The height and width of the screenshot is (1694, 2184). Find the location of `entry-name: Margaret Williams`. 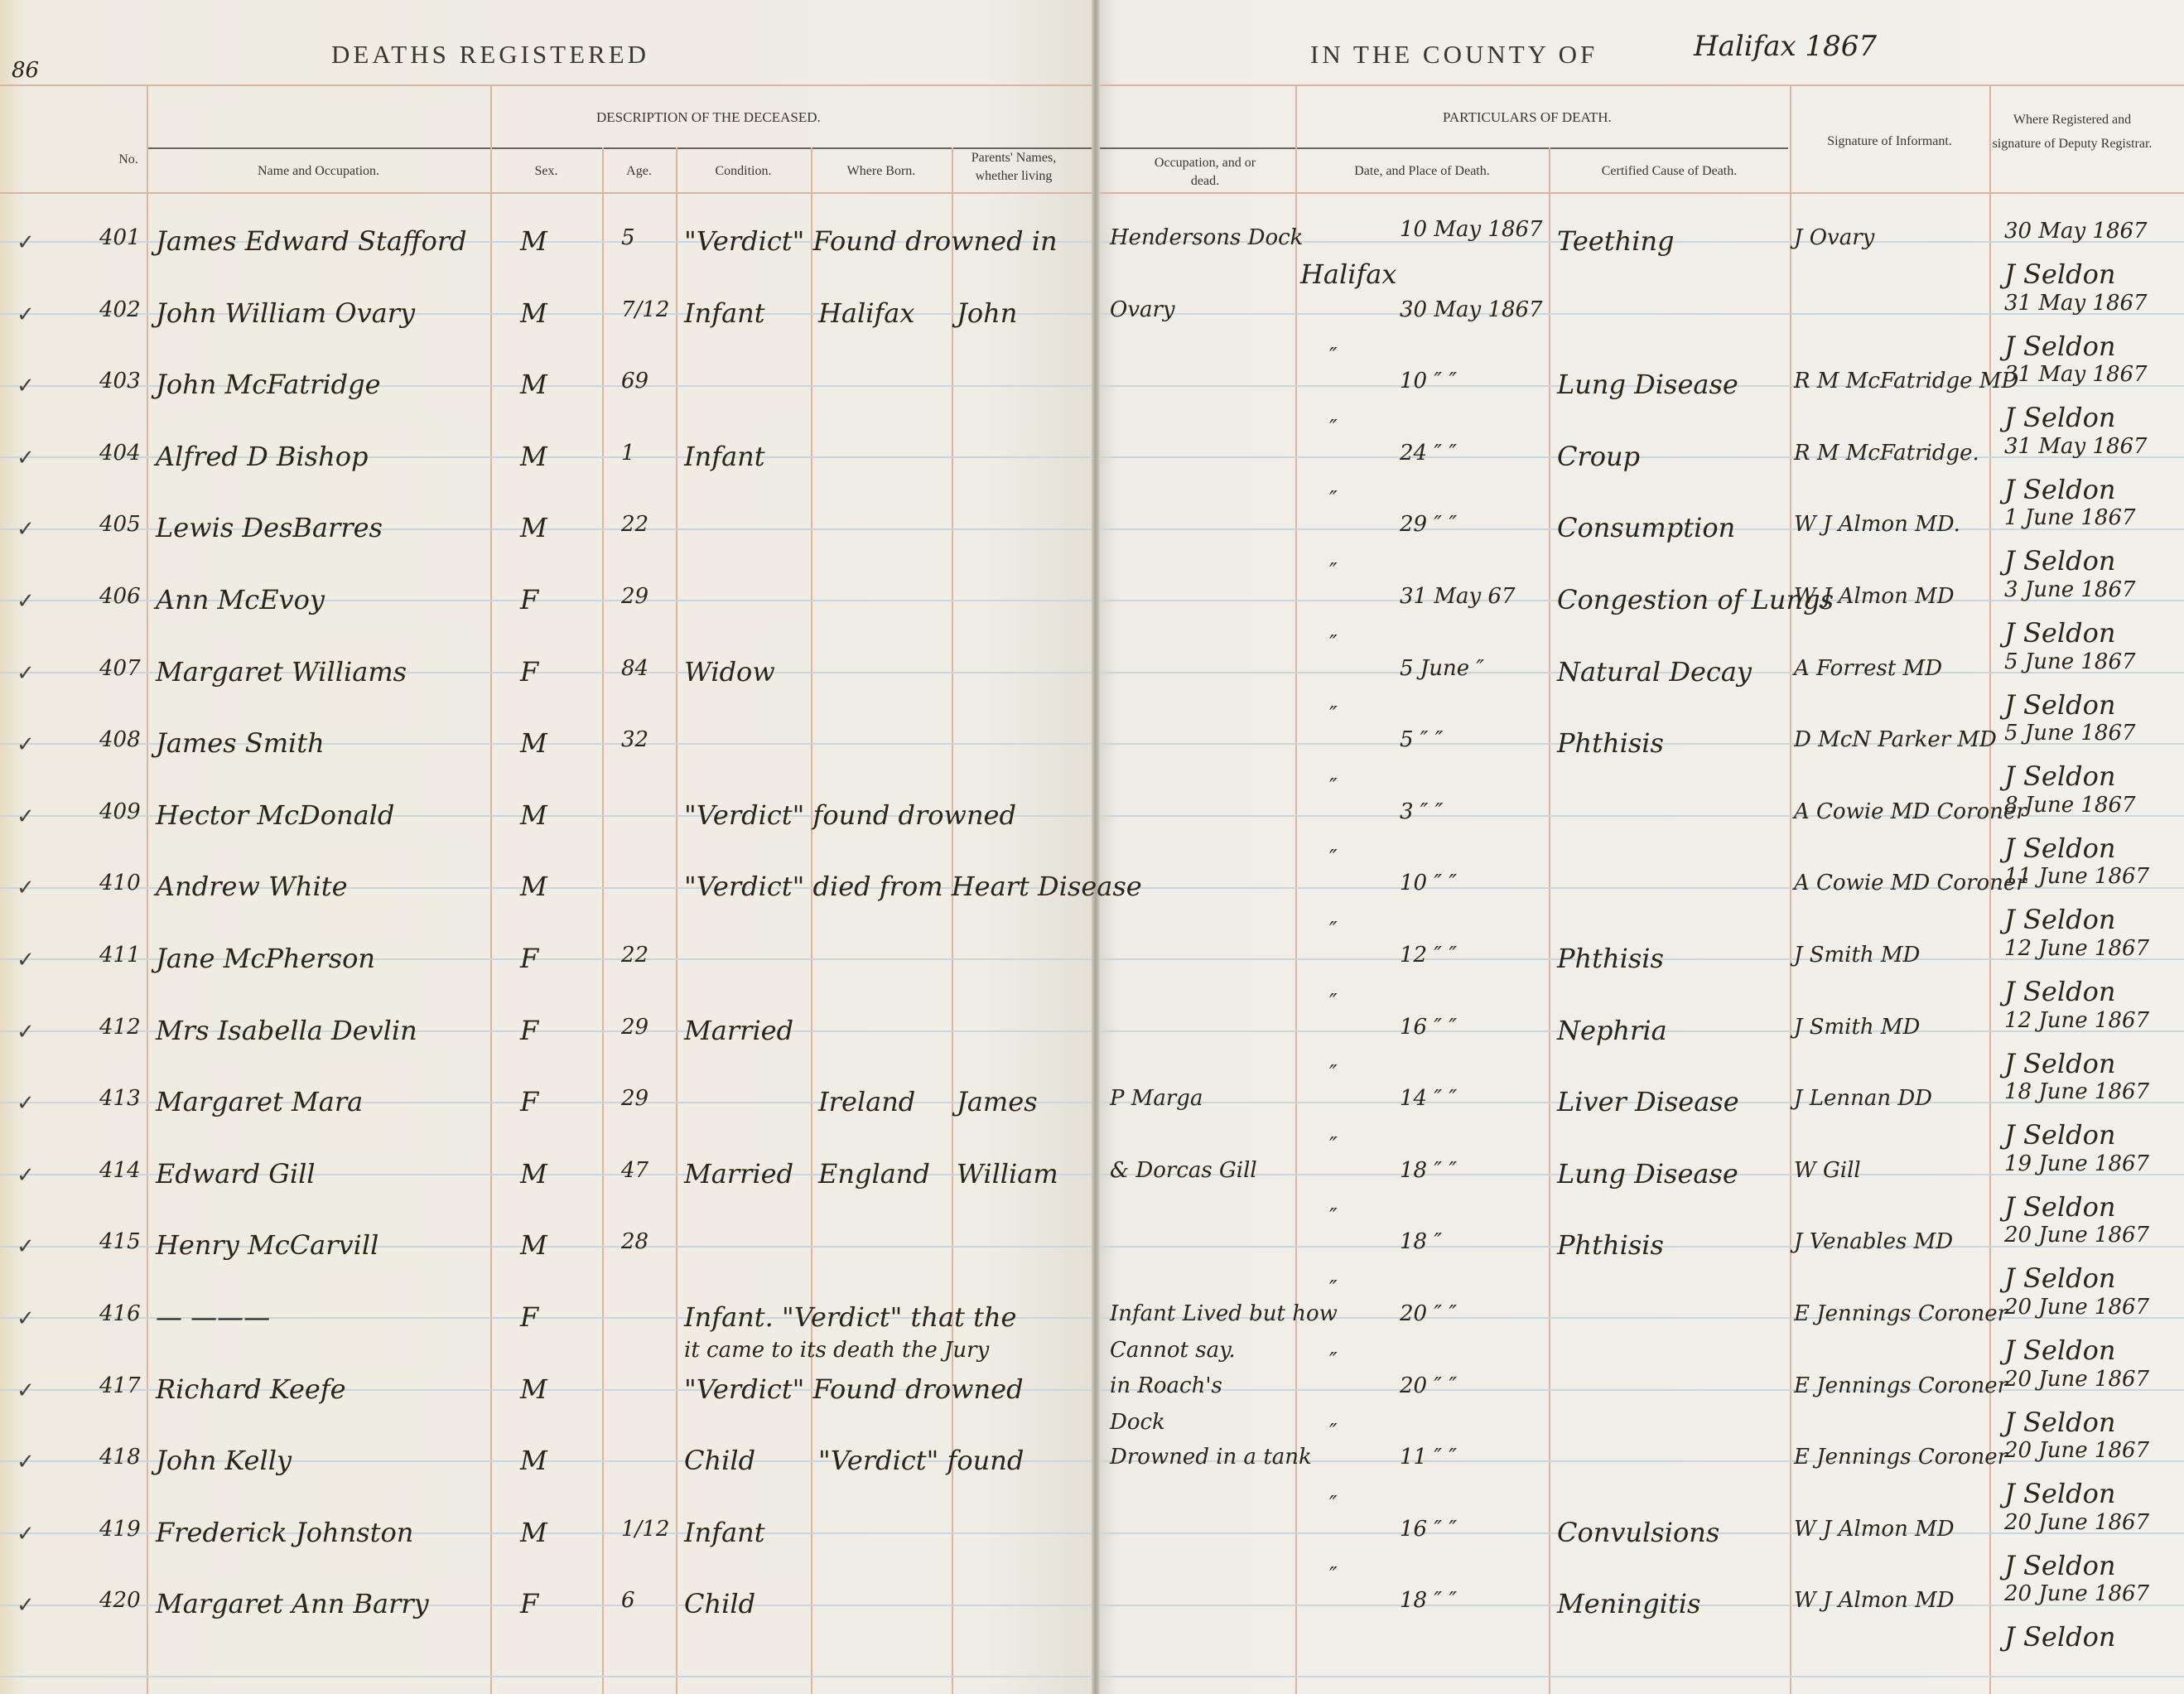

entry-name: Margaret Williams is located at coordinates (281, 671).